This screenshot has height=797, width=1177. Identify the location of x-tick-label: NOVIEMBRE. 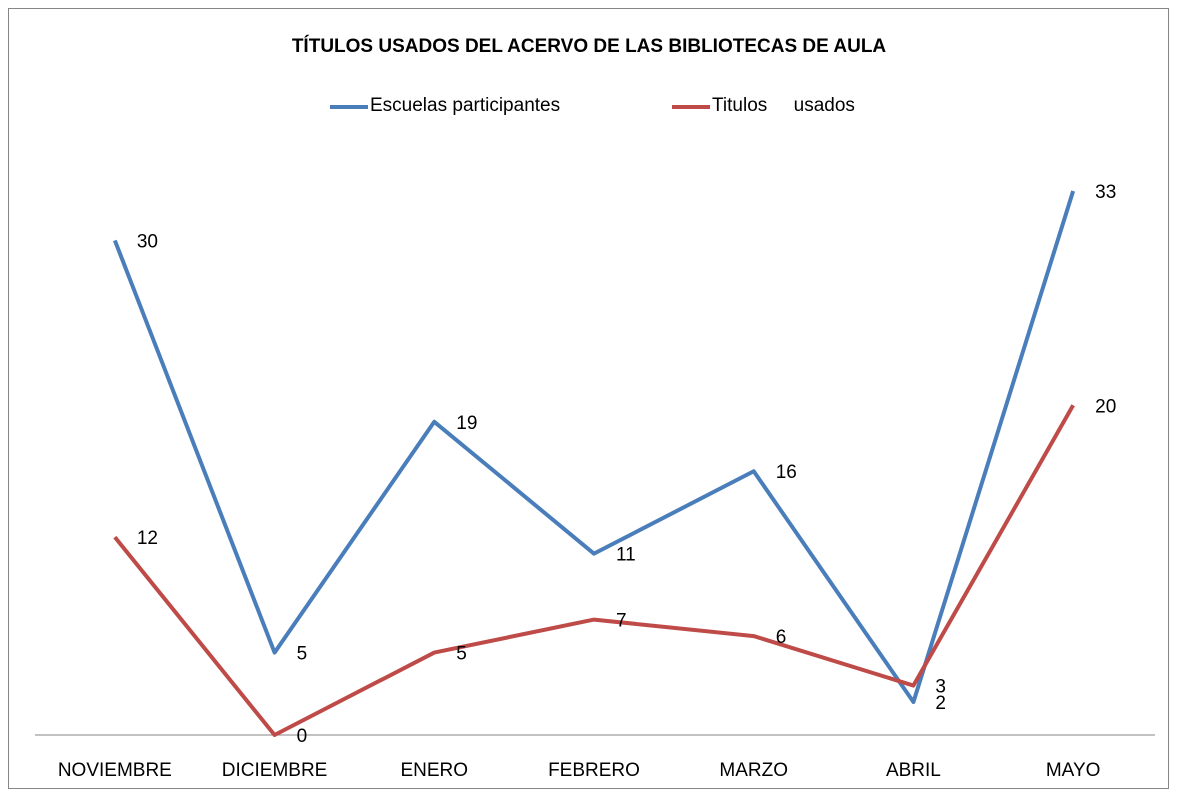
(115, 770).